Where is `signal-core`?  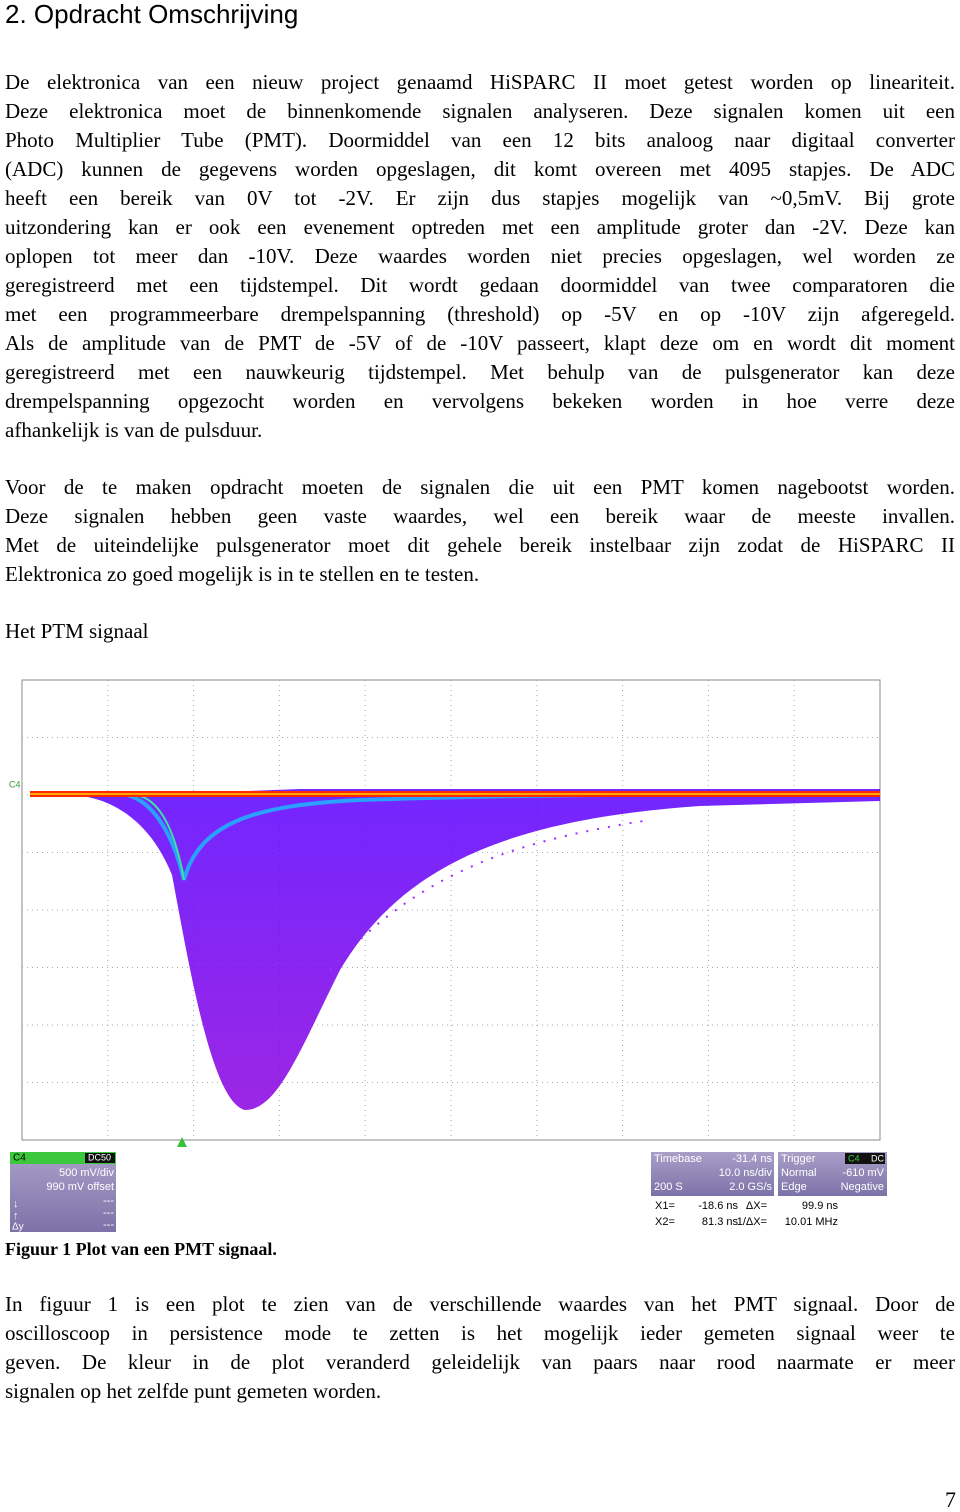
signal-core is located at coordinates (162, 838).